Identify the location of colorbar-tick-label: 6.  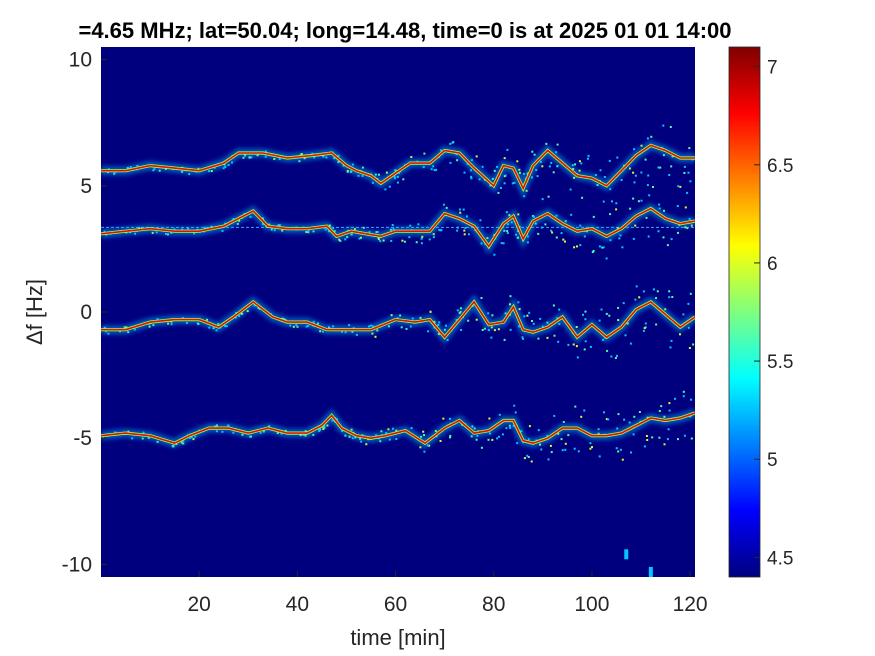
(772, 264).